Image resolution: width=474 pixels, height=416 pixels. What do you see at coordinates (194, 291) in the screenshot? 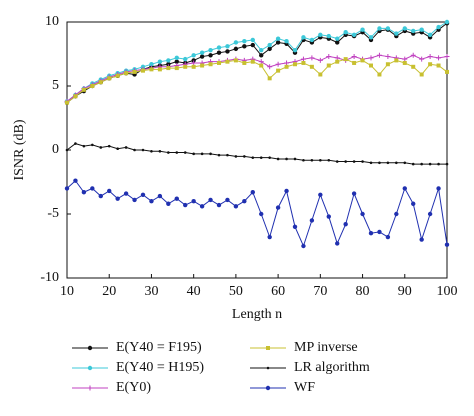
I see `x-tick-label: 40` at bounding box center [194, 291].